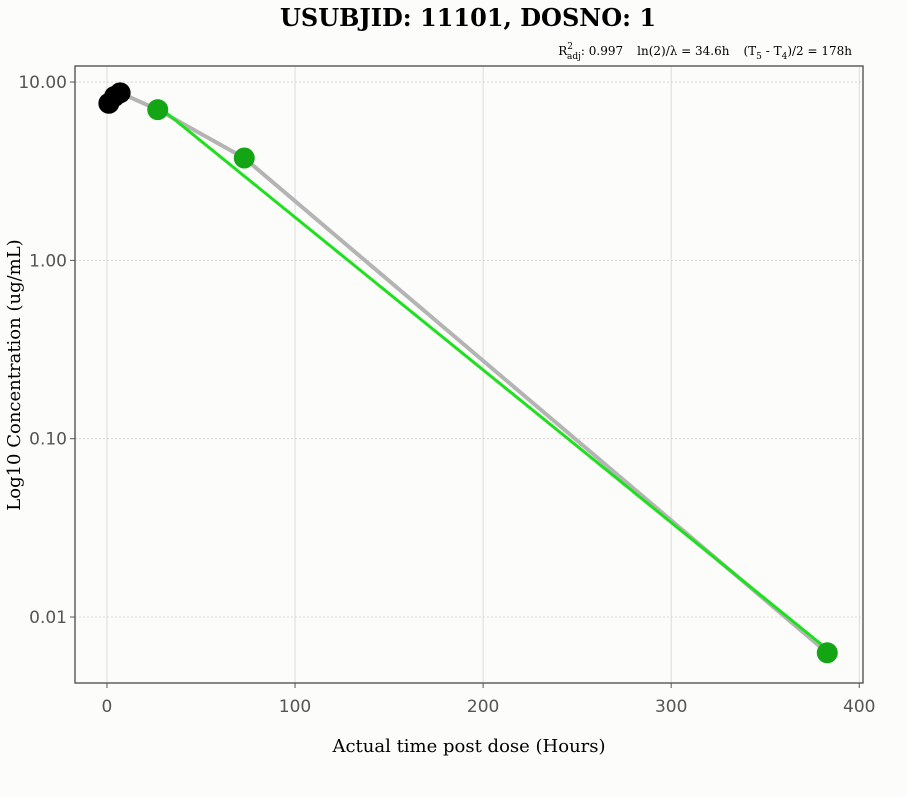 This screenshot has width=906, height=797. I want to click on x-axis: 0 100 200 300 400, so click(488, 700).